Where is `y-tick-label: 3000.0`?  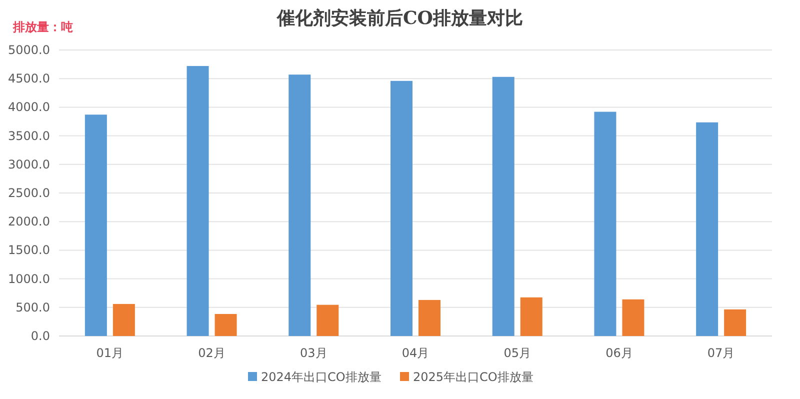 y-tick-label: 3000.0 is located at coordinates (29, 164).